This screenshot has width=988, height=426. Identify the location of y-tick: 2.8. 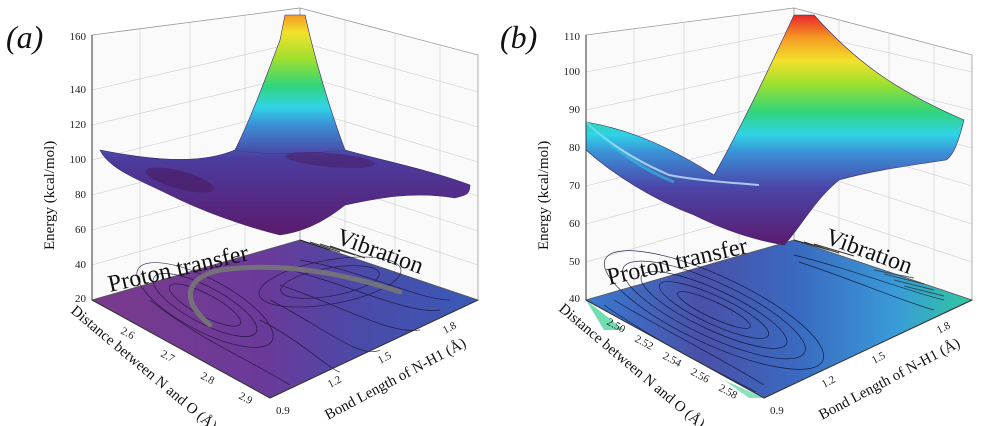
(208, 378).